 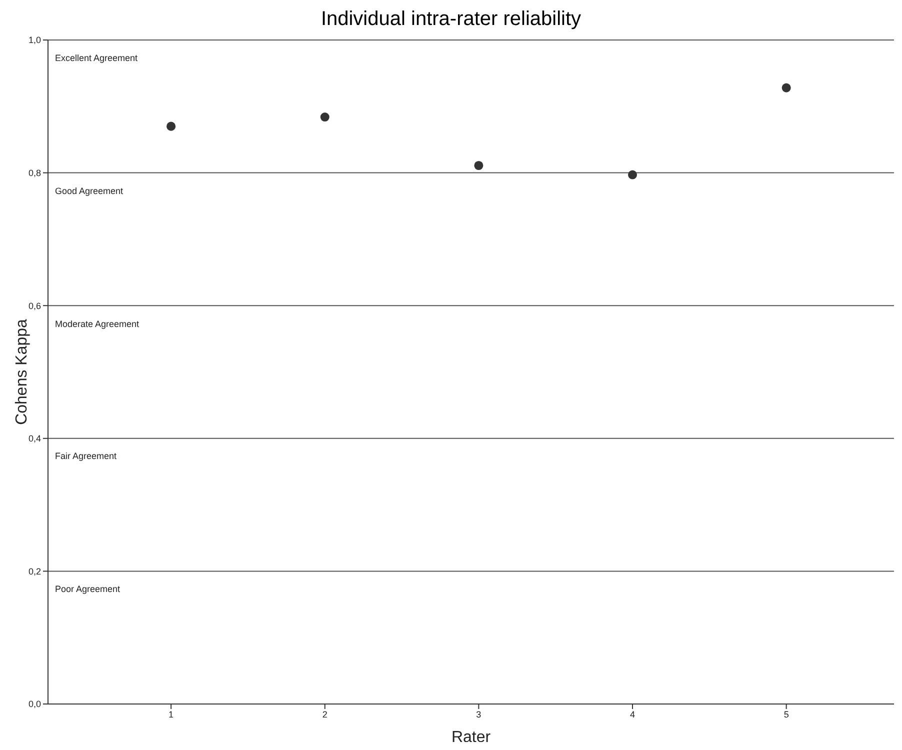 I want to click on annotation: Fair Agreement, so click(x=86, y=456).